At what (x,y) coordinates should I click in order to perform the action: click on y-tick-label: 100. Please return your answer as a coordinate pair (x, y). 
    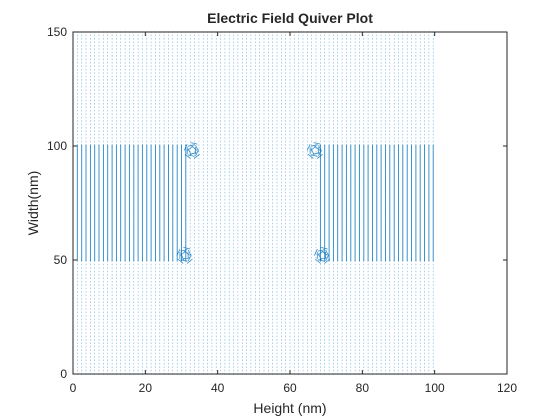
    Looking at the image, I should click on (57, 146).